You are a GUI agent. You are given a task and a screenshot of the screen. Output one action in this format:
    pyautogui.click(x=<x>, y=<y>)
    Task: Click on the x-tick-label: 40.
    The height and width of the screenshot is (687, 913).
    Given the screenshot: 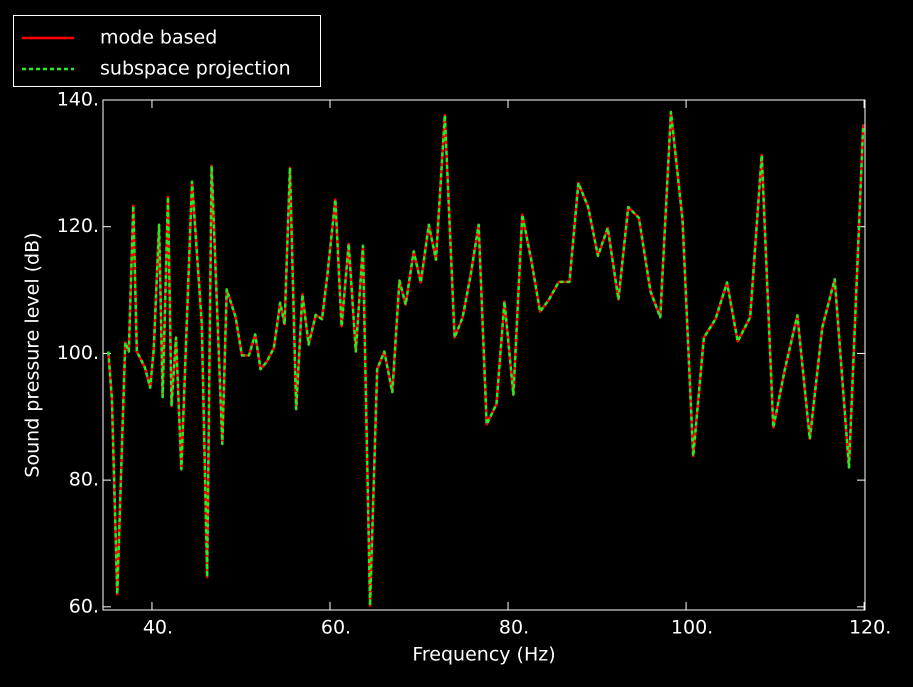 What is the action you would take?
    pyautogui.click(x=158, y=628)
    